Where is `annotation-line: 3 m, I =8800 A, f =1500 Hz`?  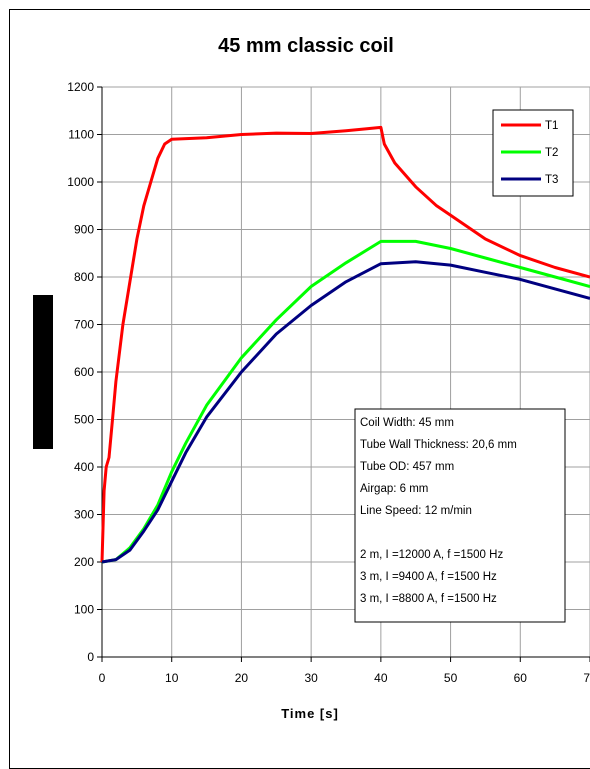 annotation-line: 3 m, I =8800 A, f =1500 Hz is located at coordinates (428, 599).